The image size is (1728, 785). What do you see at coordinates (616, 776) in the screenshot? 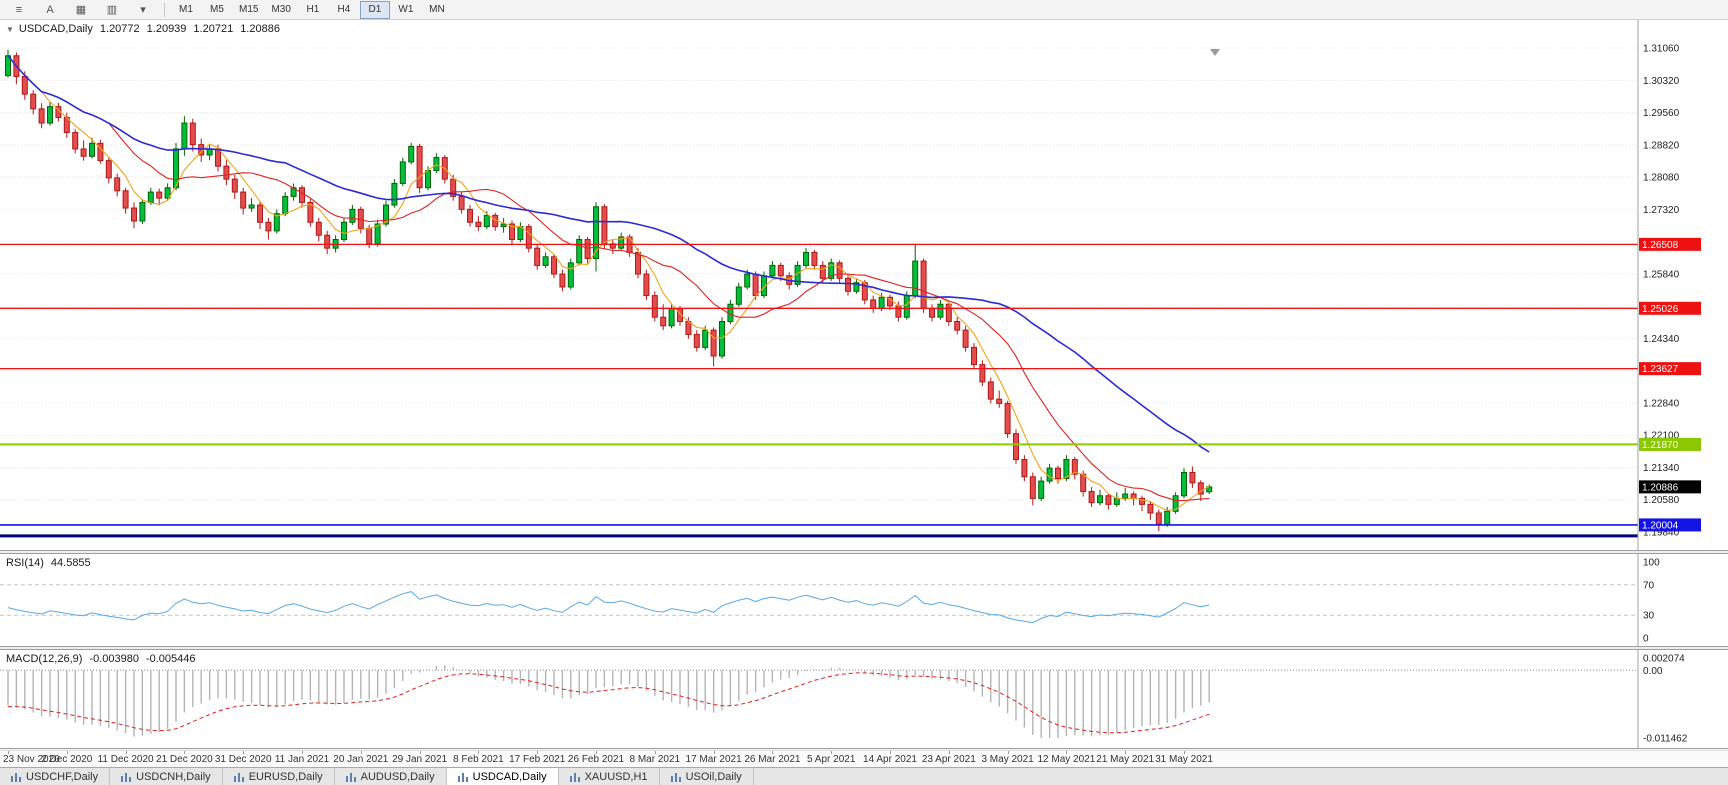
I see `chart-tab-label: XAUUSD,H1` at bounding box center [616, 776].